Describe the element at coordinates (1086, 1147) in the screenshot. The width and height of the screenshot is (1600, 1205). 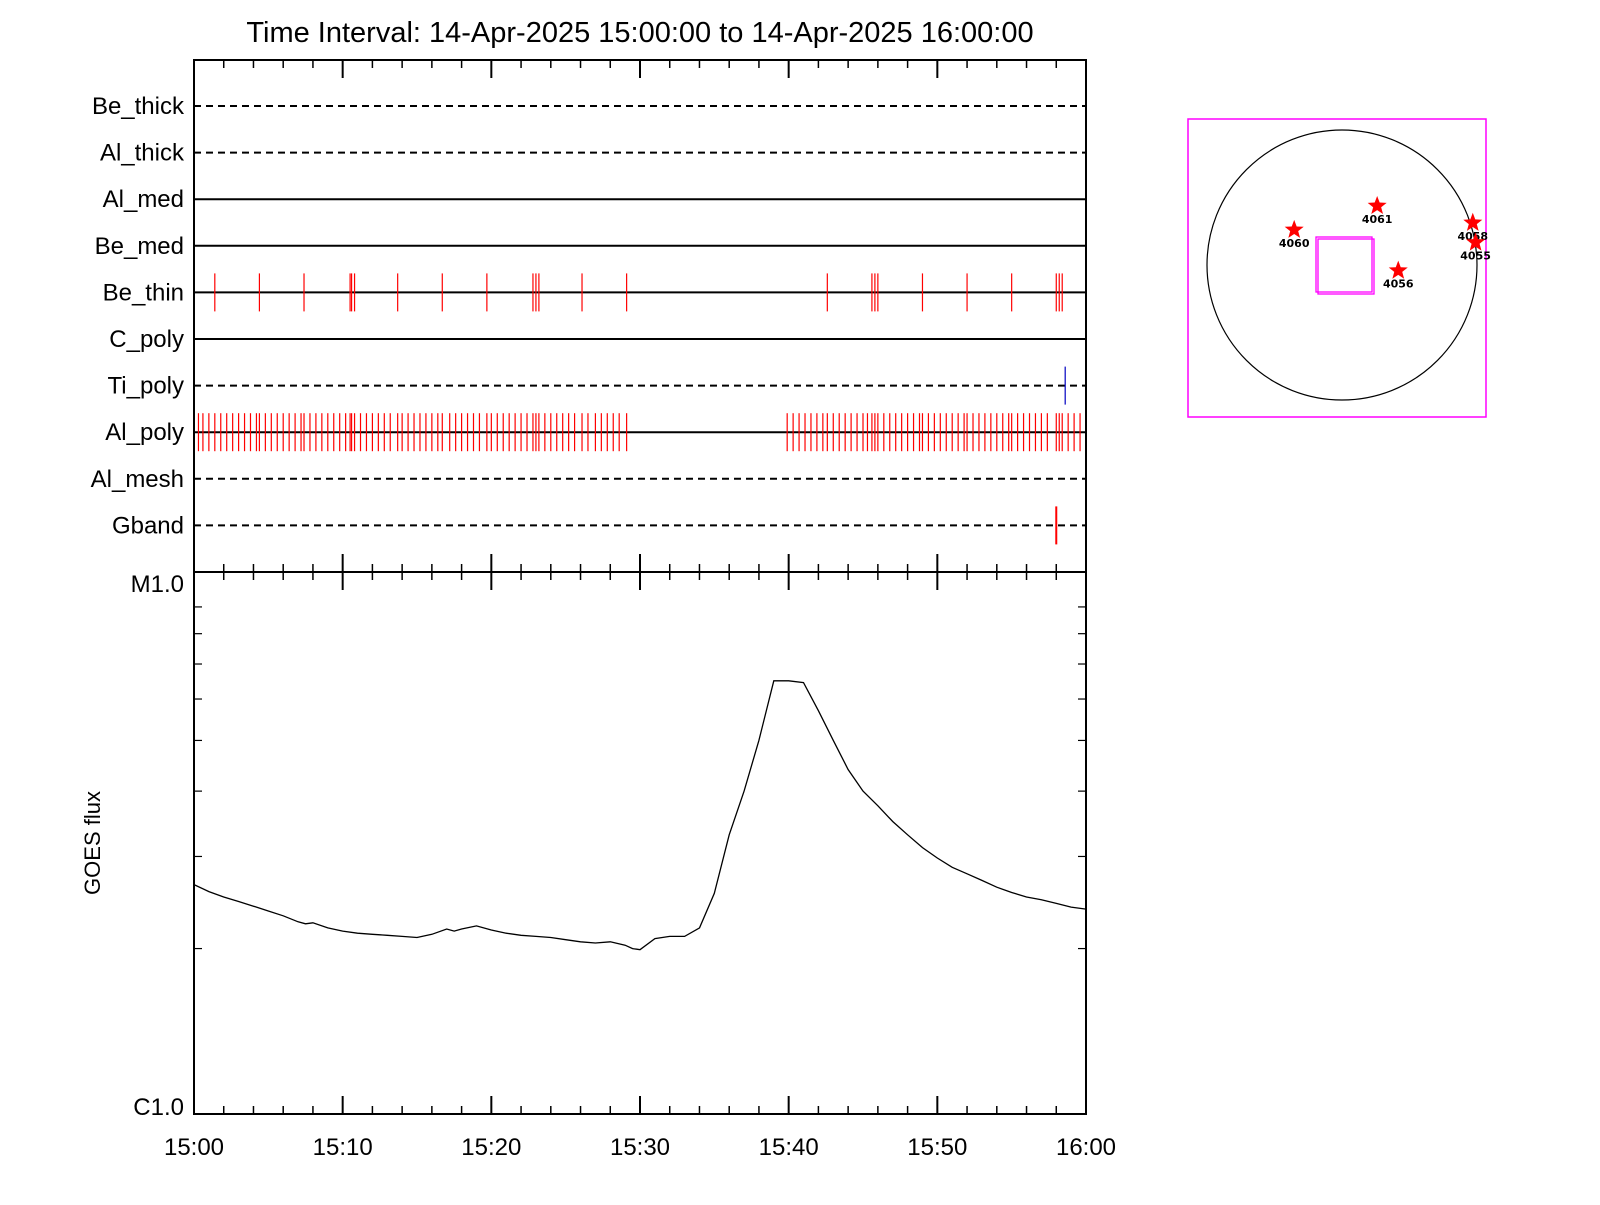
I see `x-tick-label: 16:00` at that location.